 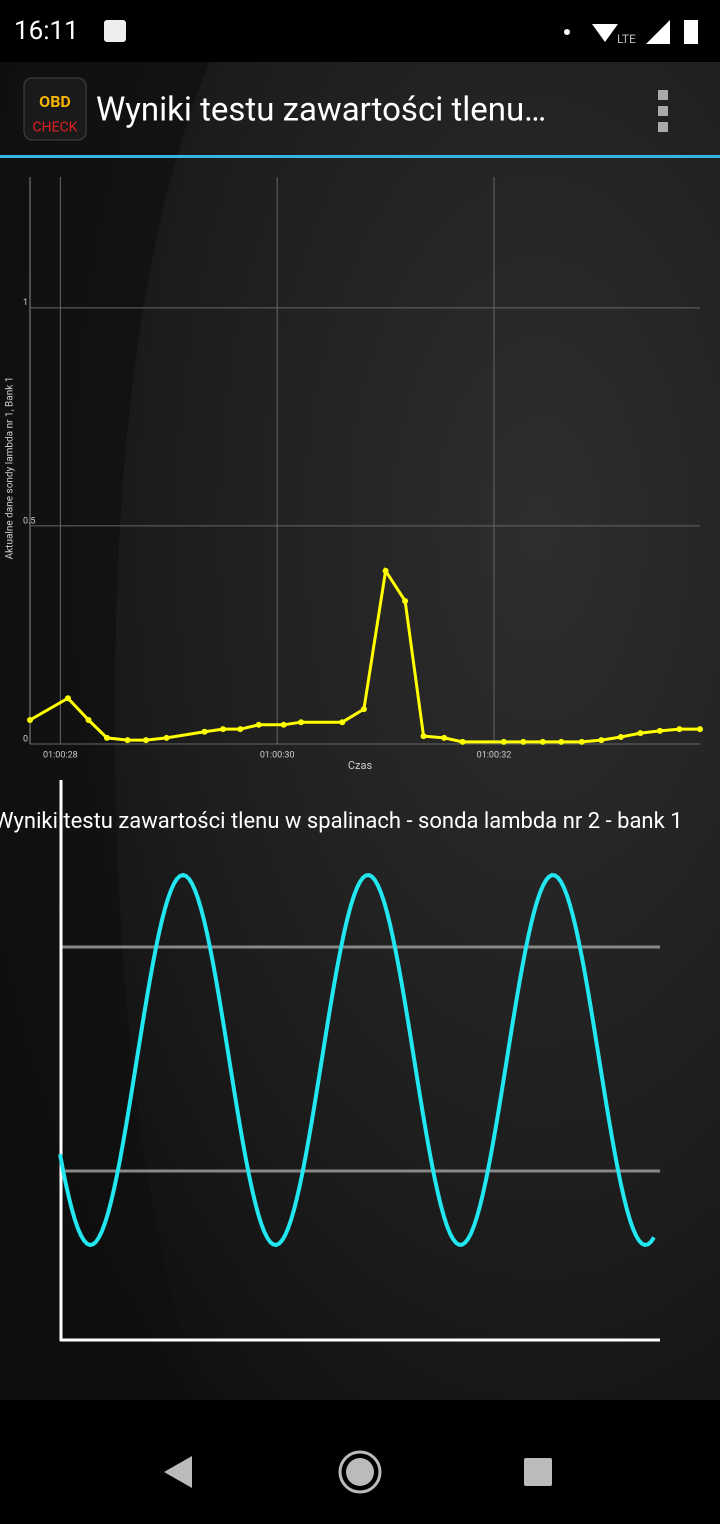 I want to click on x-tick-label: 01:00:30, so click(x=277, y=755).